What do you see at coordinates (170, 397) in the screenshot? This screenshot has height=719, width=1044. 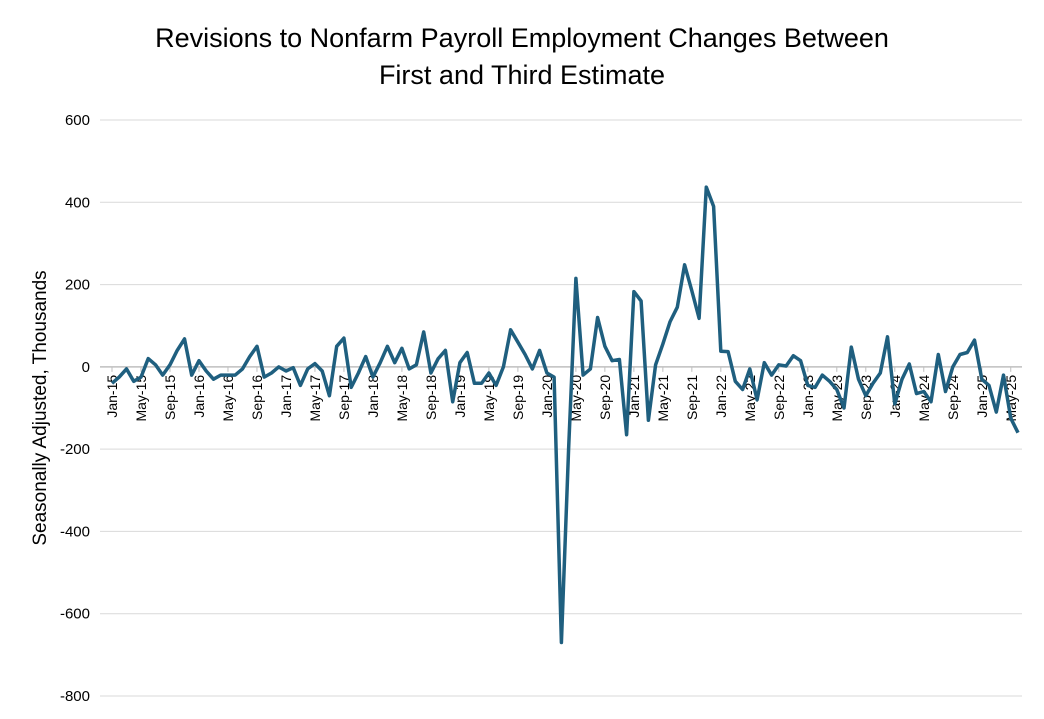 I see `x-tick-label: Sep-15` at bounding box center [170, 397].